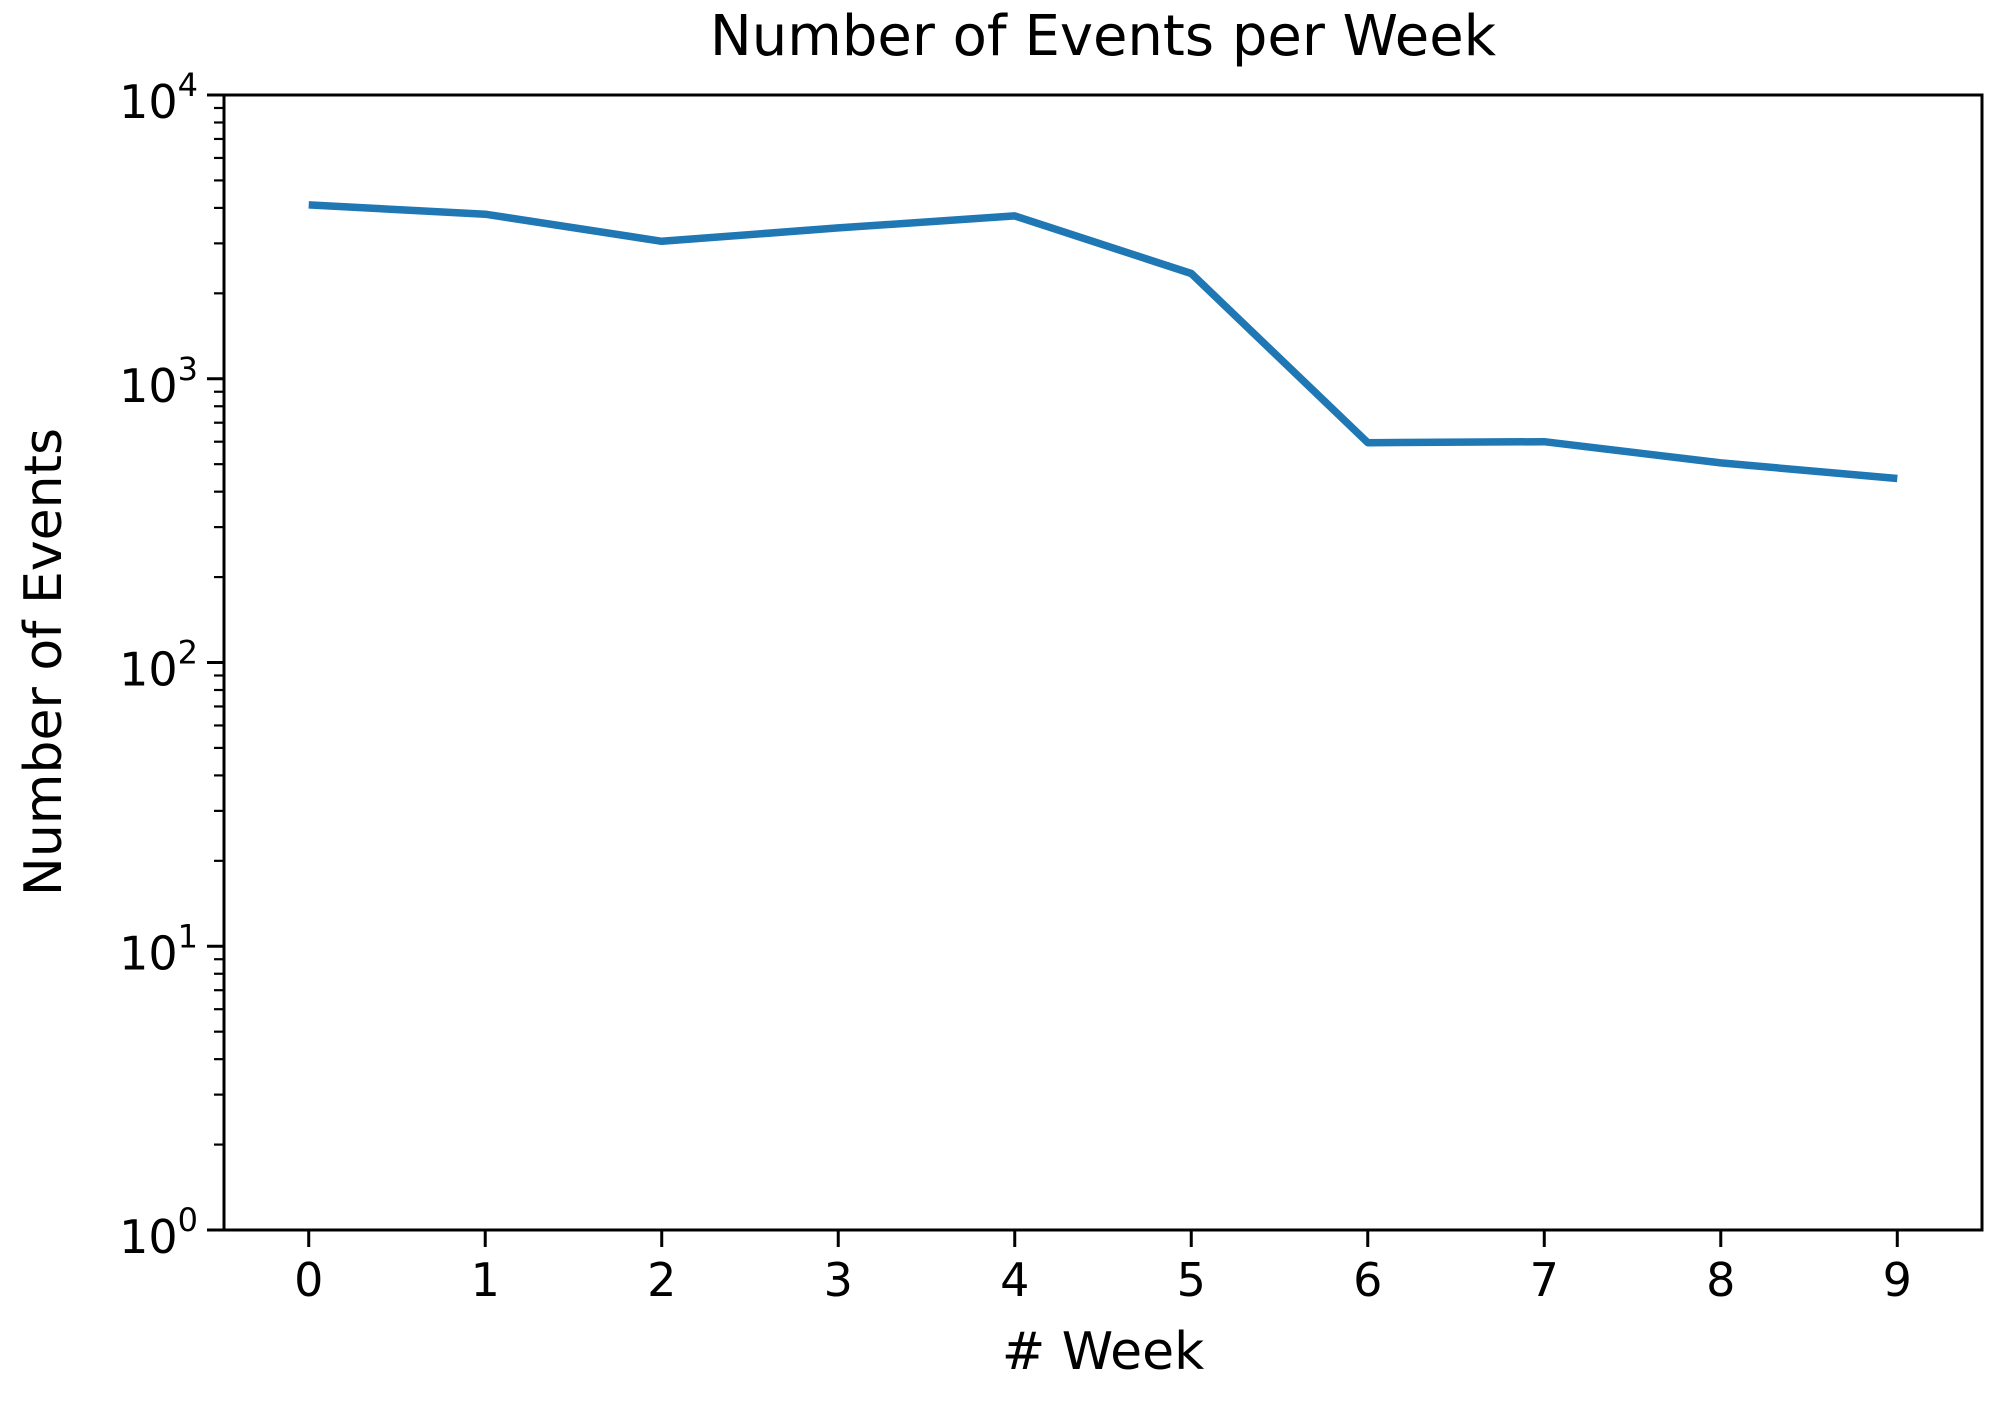  What do you see at coordinates (158, 97) in the screenshot?
I see `y-tick-label: 10⁴` at bounding box center [158, 97].